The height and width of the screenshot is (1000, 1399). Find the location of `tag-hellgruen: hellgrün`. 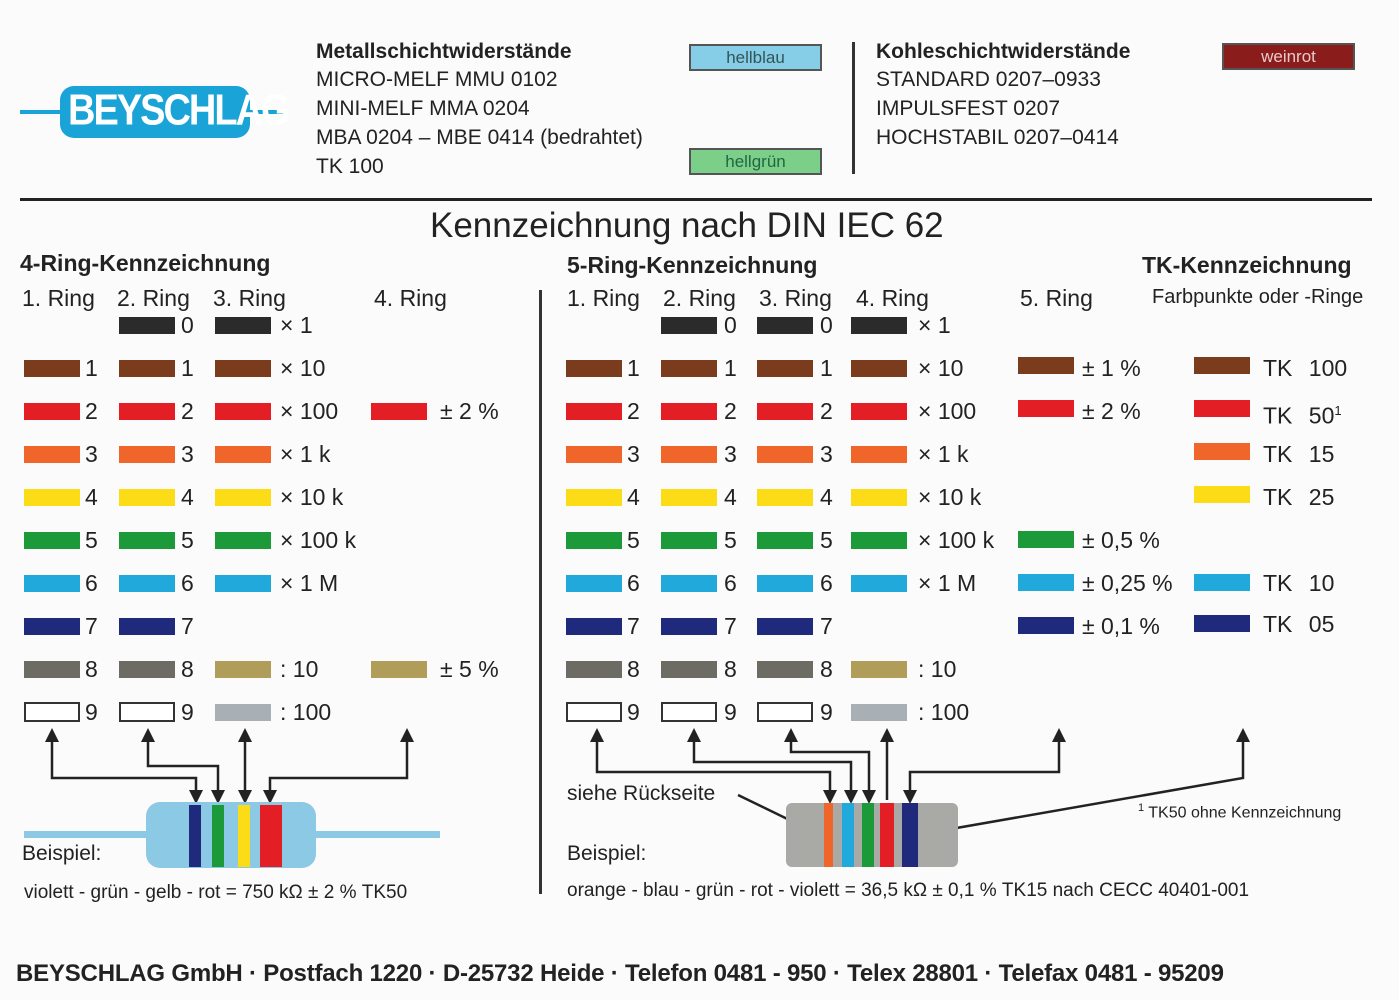

tag-hellgruen: hellgrün is located at coordinates (755, 161).